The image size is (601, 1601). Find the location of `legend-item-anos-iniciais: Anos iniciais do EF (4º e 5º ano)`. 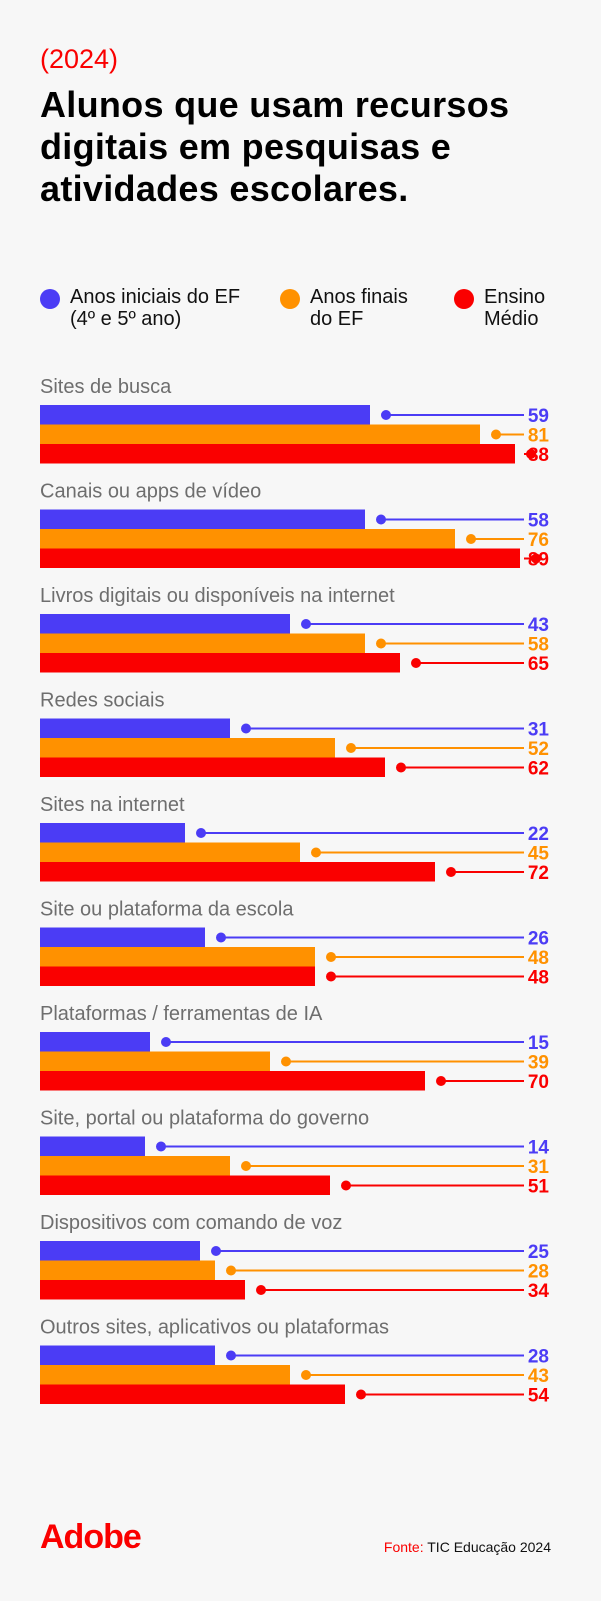

legend-item-anos-iniciais: Anos iniciais do EF (4º e 5º ano) is located at coordinates (140, 308).